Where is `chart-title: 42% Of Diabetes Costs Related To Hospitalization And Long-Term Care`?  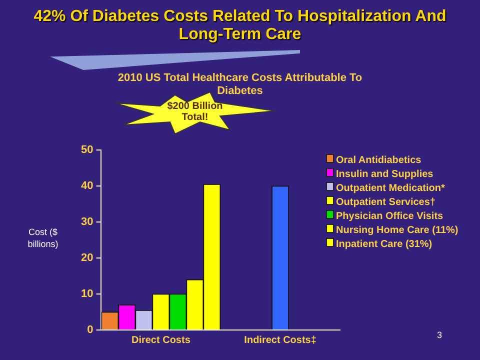
chart-title: 42% Of Diabetes Costs Related To Hospitalization And Long-Term Care is located at coordinates (240, 26).